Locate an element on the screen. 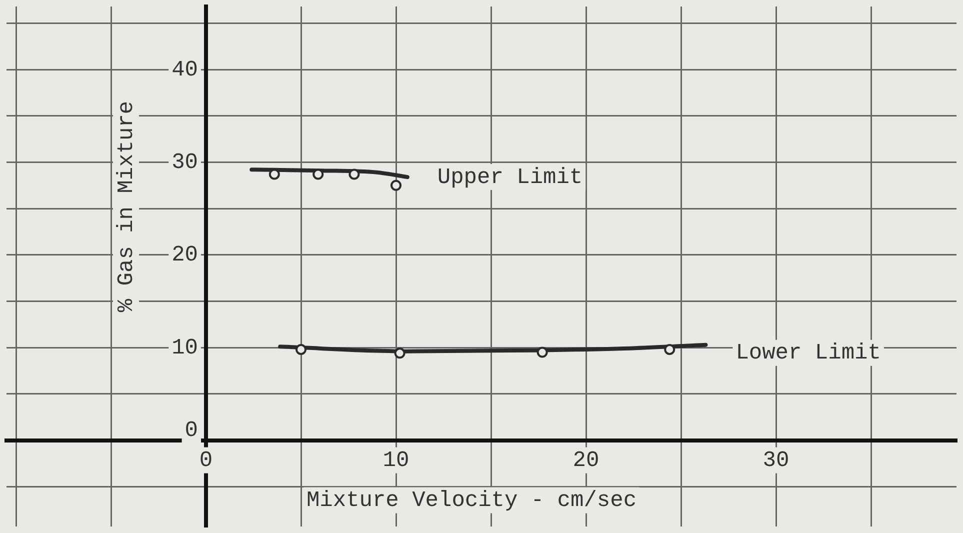 The image size is (963, 533). series-label: Upper Limit is located at coordinates (510, 177).